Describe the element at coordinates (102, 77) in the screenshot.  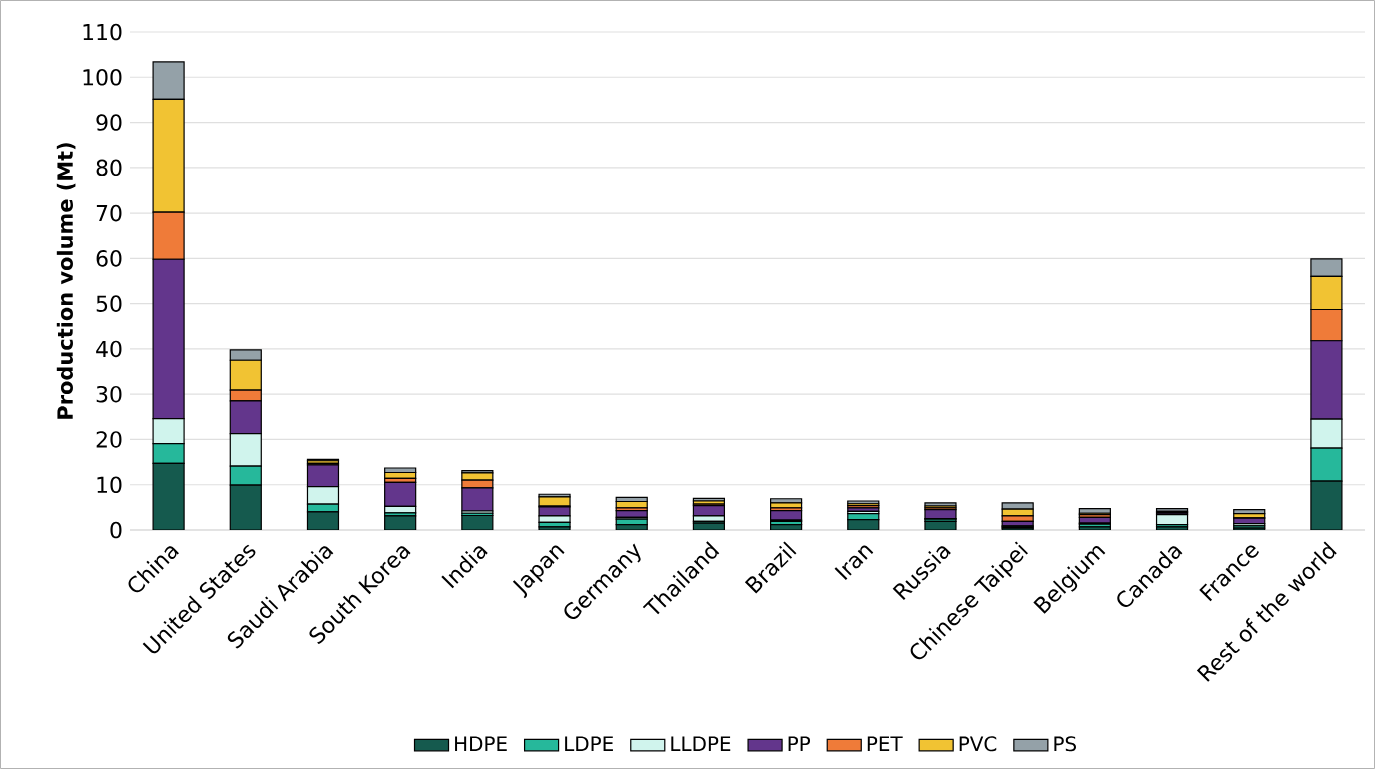
I see `y-tick-label: 100` at that location.